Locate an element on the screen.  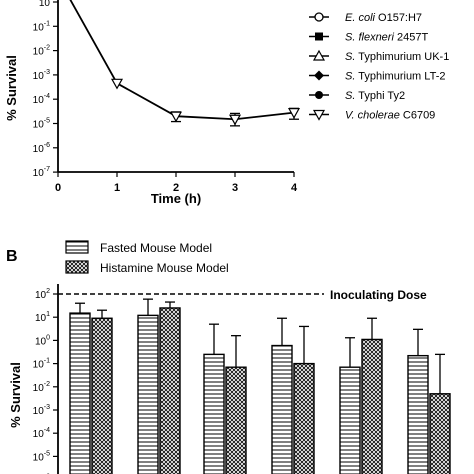
panel-b-legend: Fasted Mouse Model Histamine Mouse Model is located at coordinates (147, 257).